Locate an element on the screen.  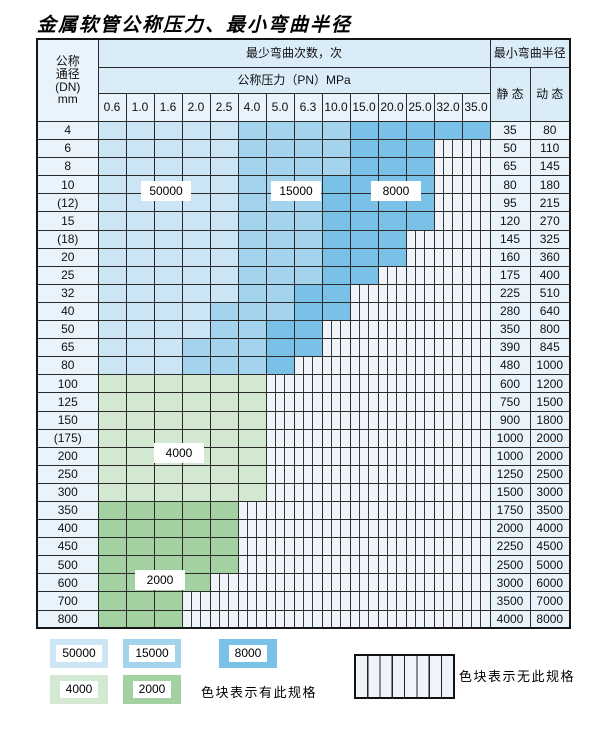
legend-block-label: 2000 is located at coordinates (152, 689).